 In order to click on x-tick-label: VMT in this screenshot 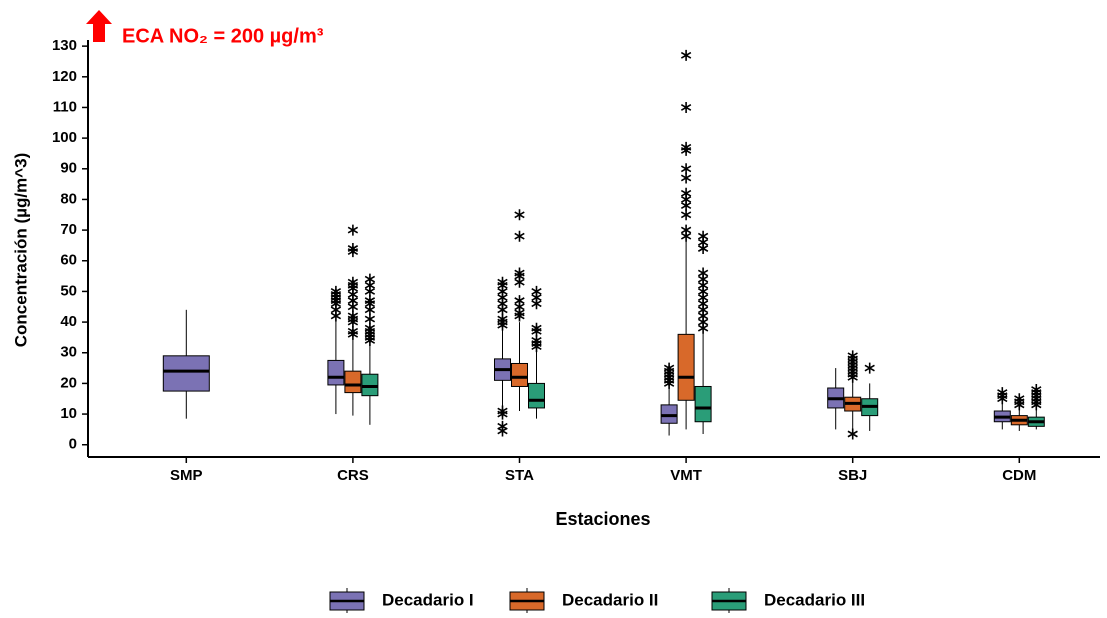, I will do `click(686, 475)`.